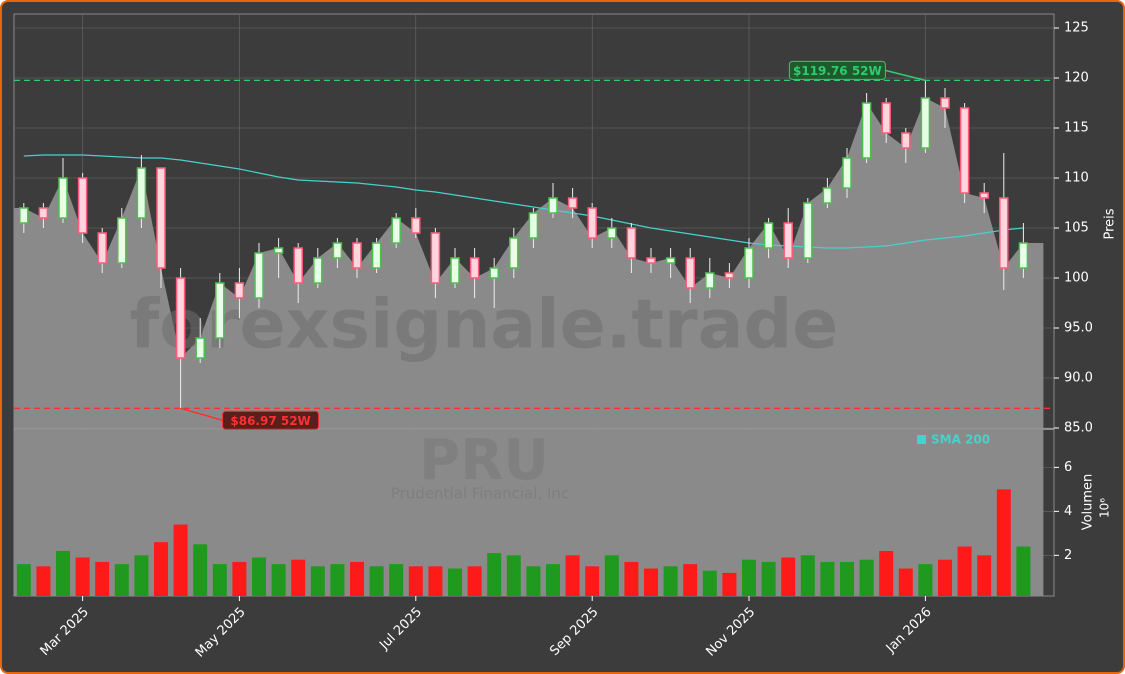 The width and height of the screenshot is (1125, 674). I want to click on x-tick-label: Nov 2025, so click(730, 632).